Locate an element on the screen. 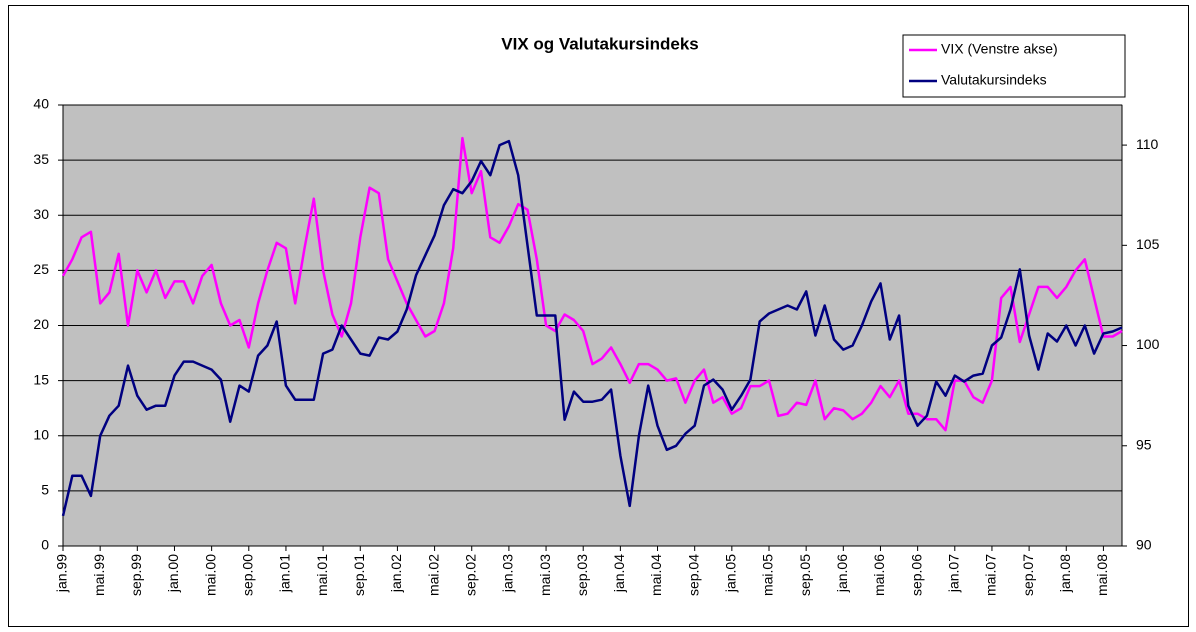 The image size is (1196, 632). x-tick-label: jan.00 is located at coordinates (173, 573).